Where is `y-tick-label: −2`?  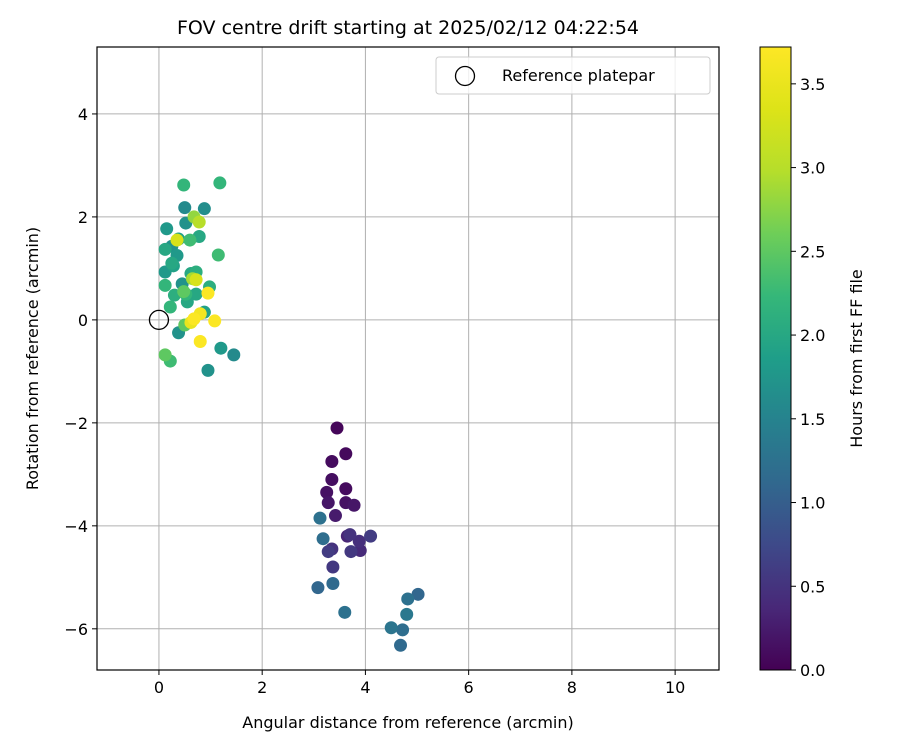
y-tick-label: −2 is located at coordinates (76, 423).